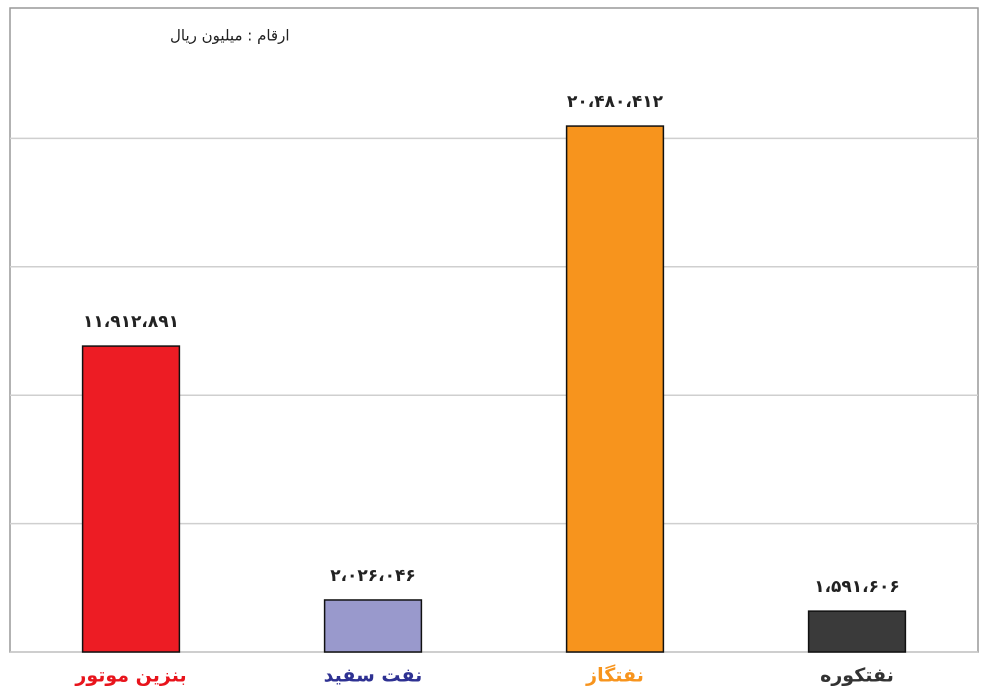  I want to click on x-tick-label: نفتگاز, so click(614, 675).